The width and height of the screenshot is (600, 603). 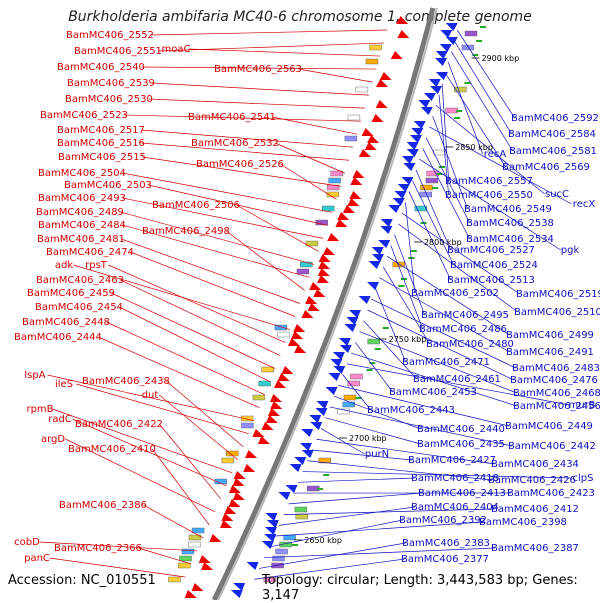 What do you see at coordinates (112, 449) in the screenshot?
I see `forward-gene-label: BamMC406_2410` at bounding box center [112, 449].